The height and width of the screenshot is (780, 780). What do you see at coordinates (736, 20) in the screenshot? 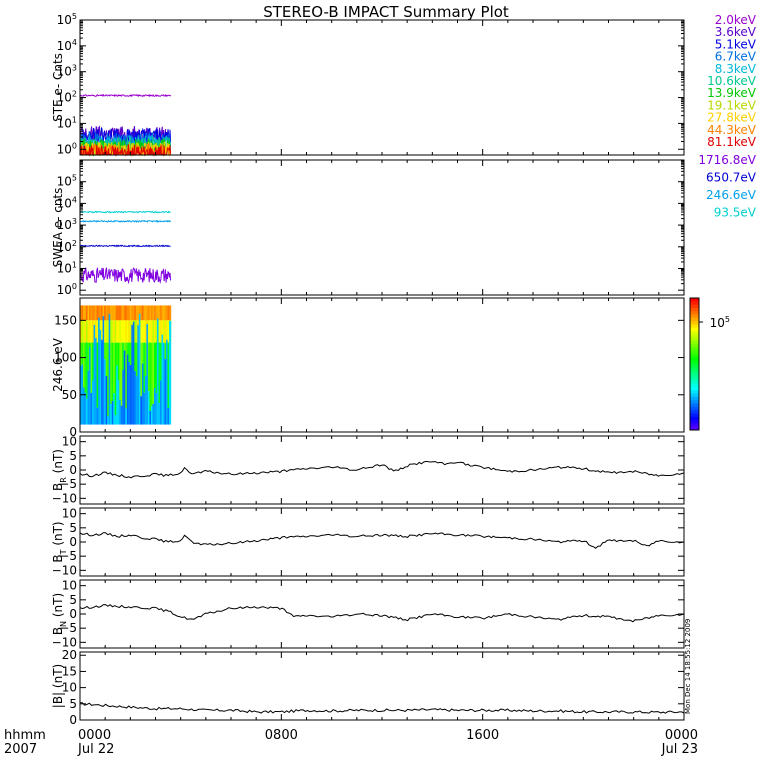
I see `legend-entry: 2.0keV` at bounding box center [736, 20].